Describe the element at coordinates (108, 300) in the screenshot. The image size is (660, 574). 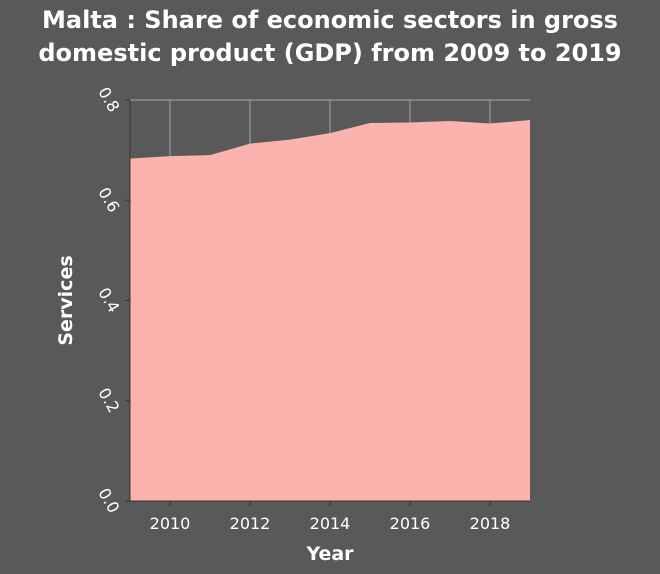
I see `y-tick-label: 0.4` at that location.